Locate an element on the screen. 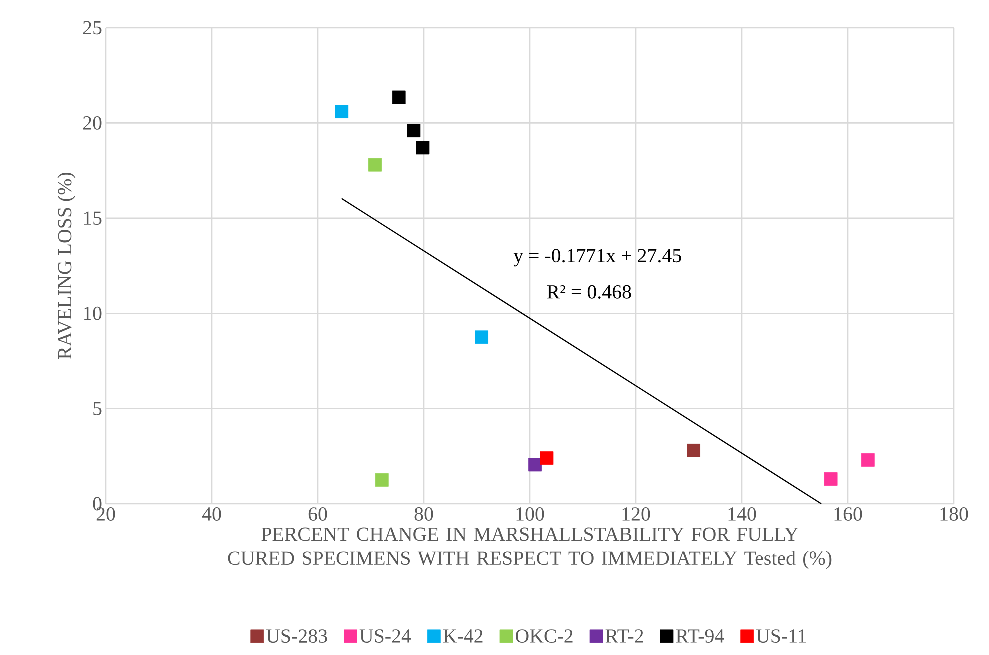 This screenshot has height=655, width=989. x-tick-label: 80 is located at coordinates (424, 514).